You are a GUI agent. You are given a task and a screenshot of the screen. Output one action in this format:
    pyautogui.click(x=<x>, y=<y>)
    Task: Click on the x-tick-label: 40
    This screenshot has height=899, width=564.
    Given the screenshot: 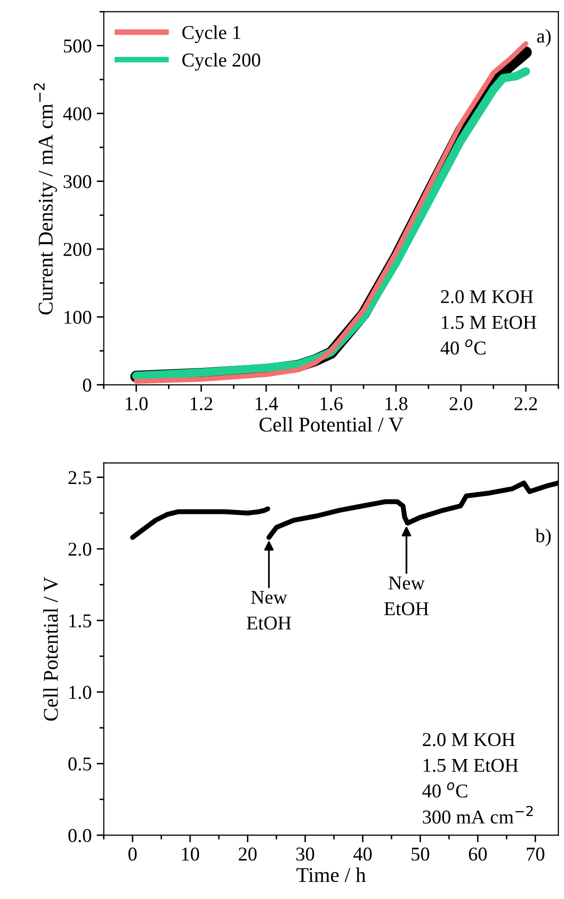 What is the action you would take?
    pyautogui.click(x=362, y=854)
    